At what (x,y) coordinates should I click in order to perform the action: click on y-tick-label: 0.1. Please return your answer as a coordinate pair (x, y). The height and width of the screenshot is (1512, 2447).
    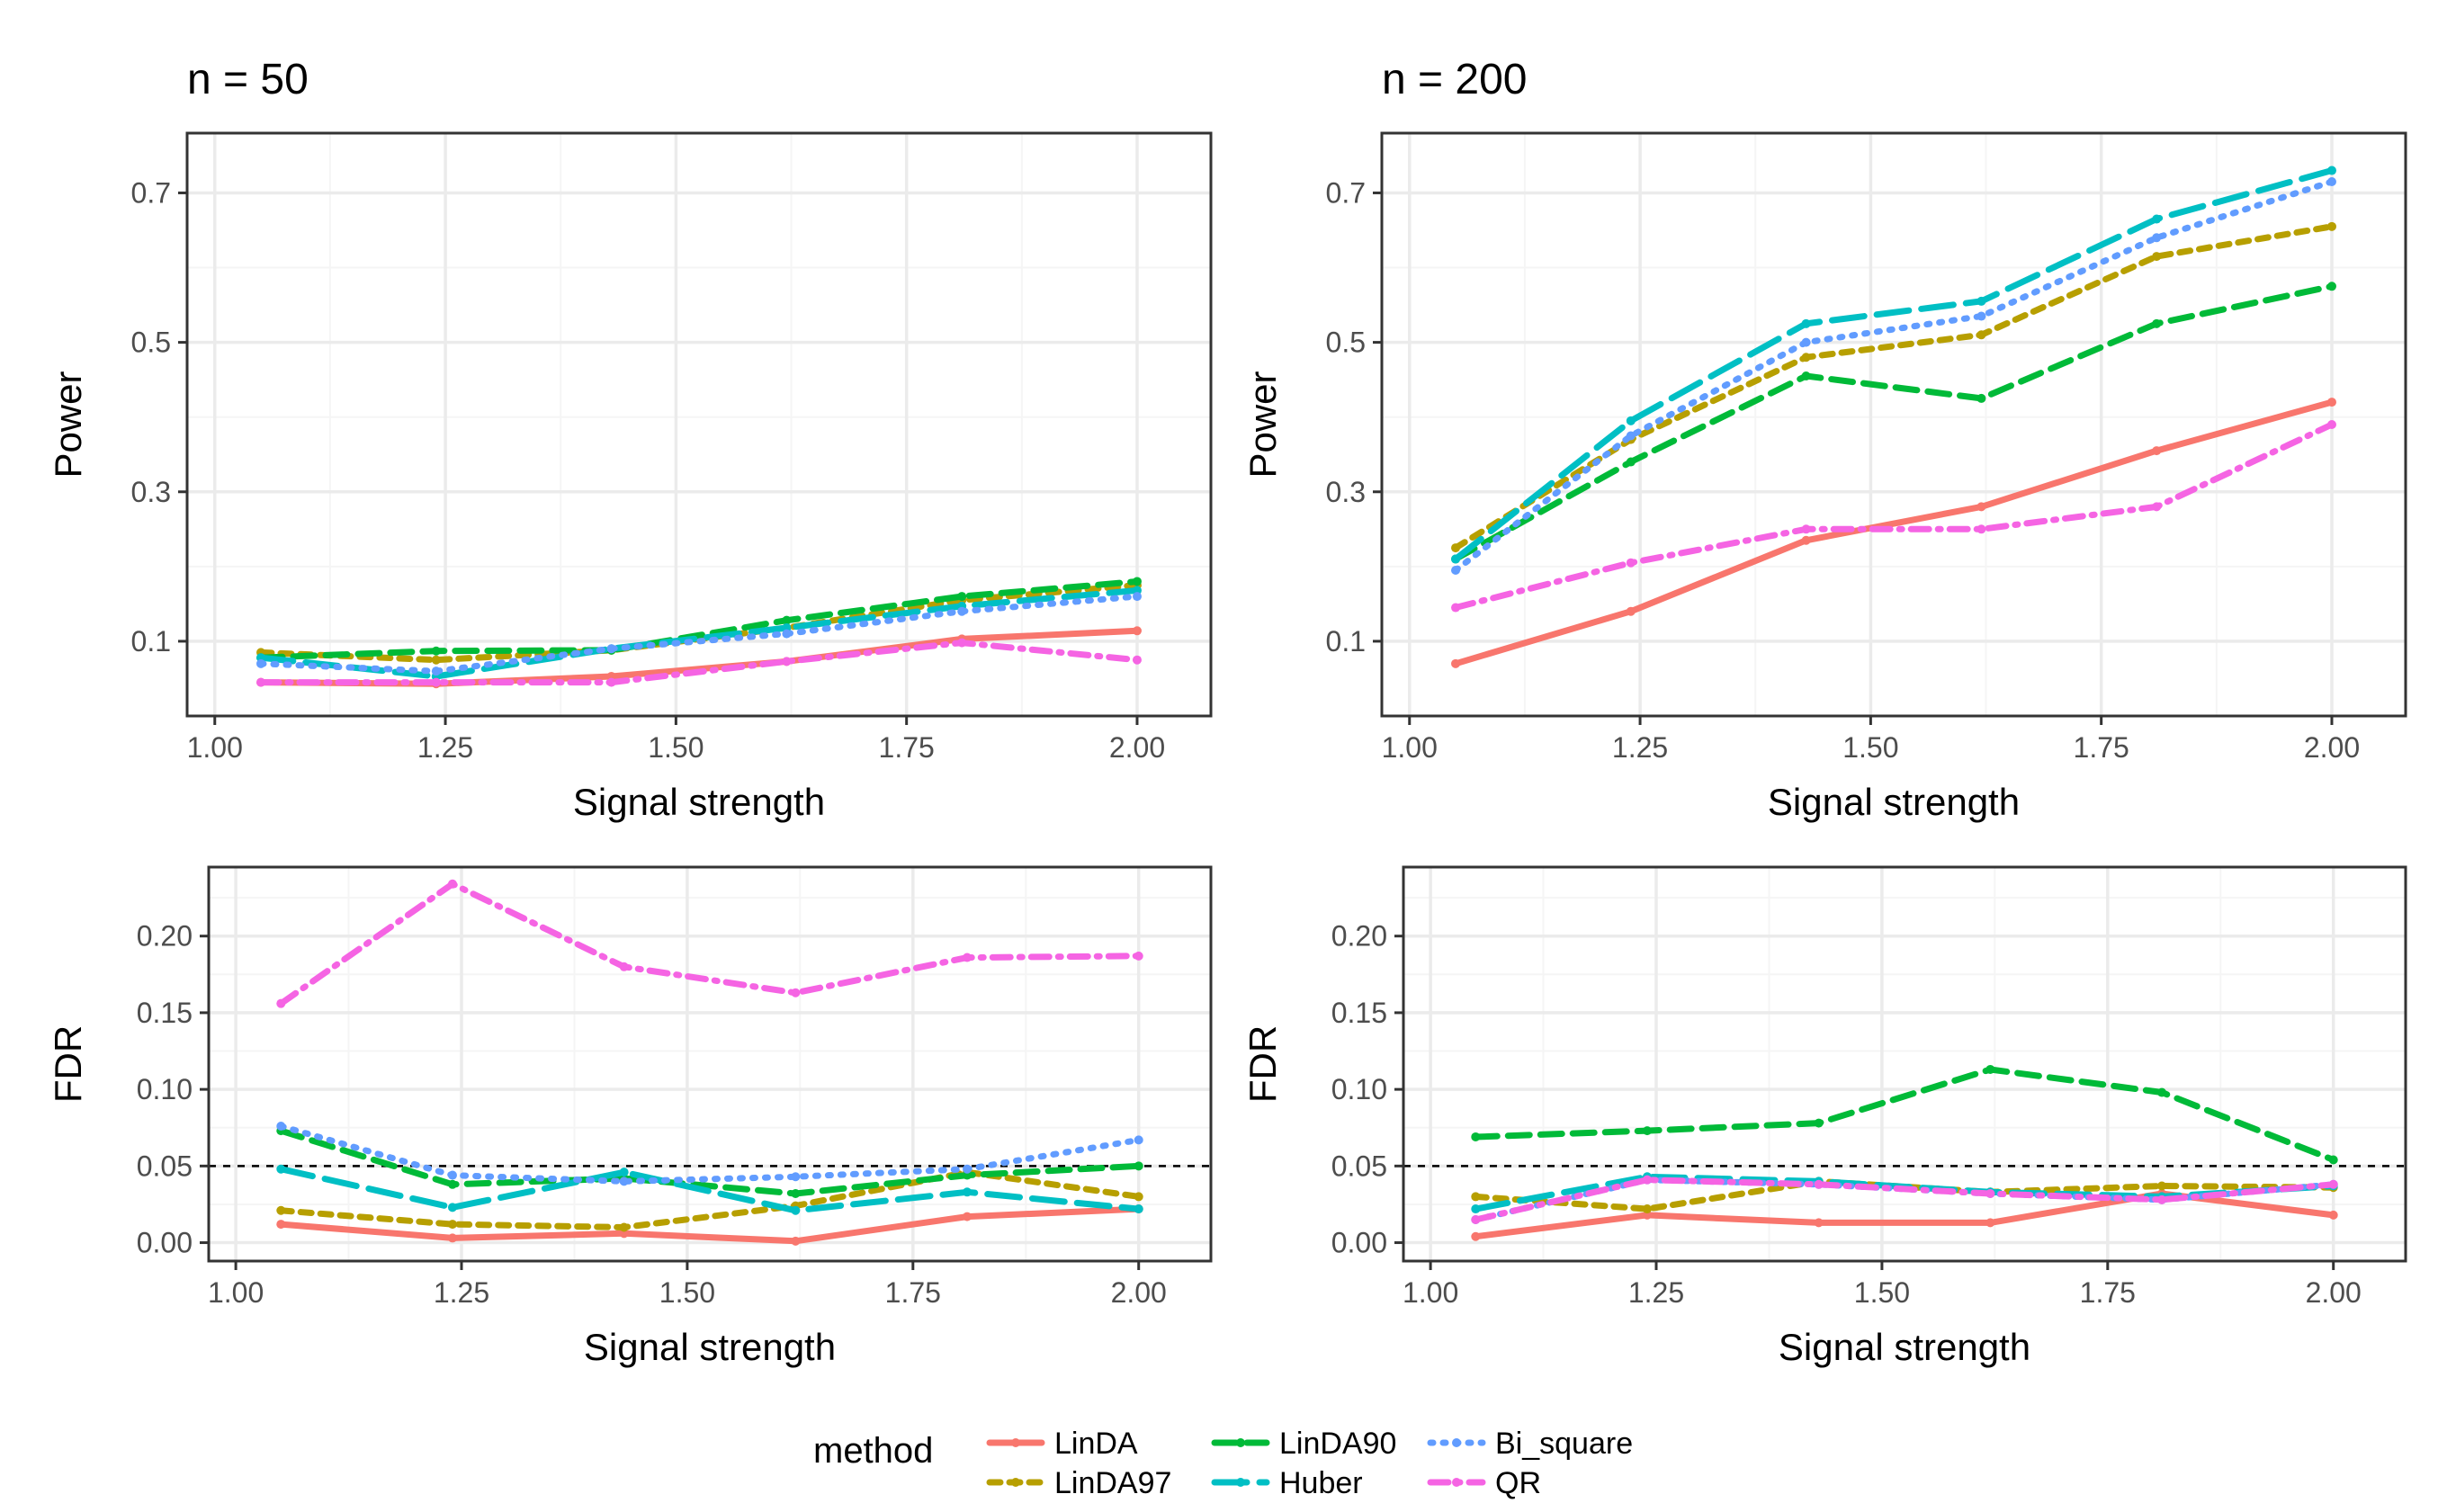
    Looking at the image, I should click on (151, 641).